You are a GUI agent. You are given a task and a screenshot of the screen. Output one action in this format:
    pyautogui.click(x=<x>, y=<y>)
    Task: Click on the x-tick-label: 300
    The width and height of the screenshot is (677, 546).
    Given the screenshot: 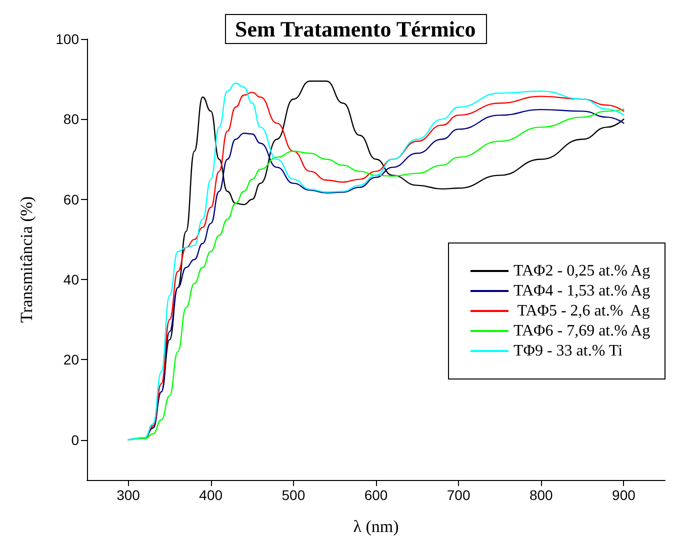 What is the action you would take?
    pyautogui.click(x=128, y=495)
    